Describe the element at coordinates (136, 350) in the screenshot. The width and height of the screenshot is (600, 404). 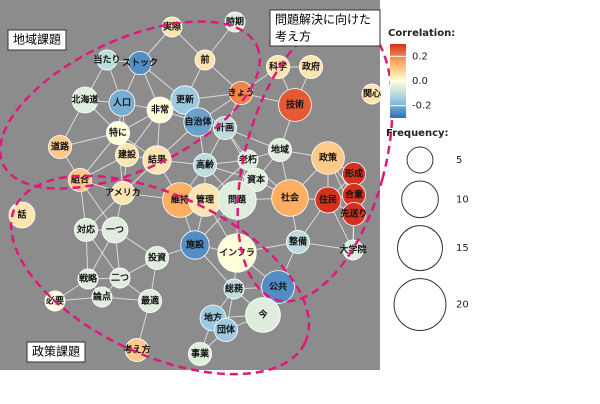
I see `node-label: 考え方` at that location.